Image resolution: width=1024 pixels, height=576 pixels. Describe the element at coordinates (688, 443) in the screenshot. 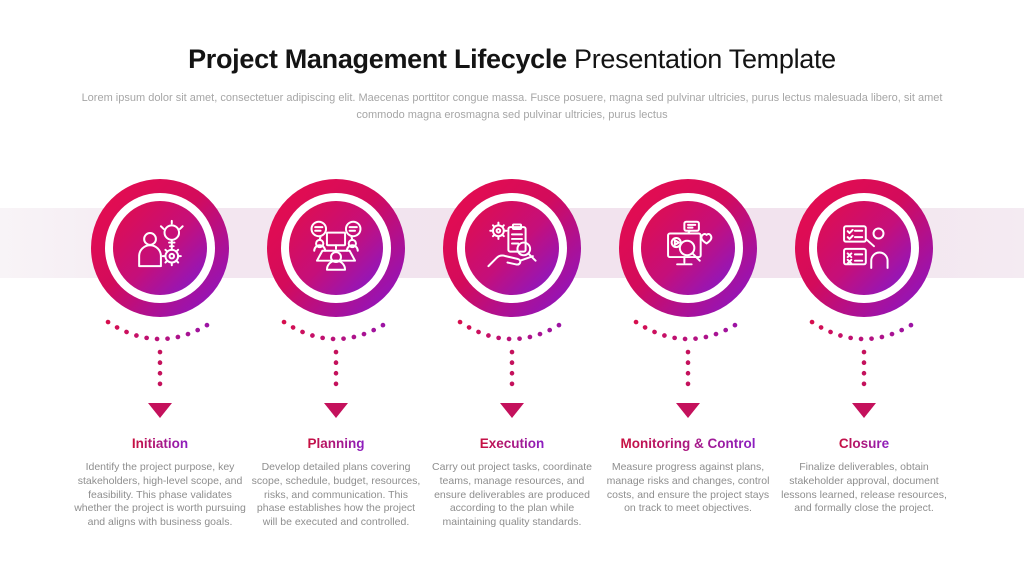

I see `stage-title: Monitoring & Control` at that location.